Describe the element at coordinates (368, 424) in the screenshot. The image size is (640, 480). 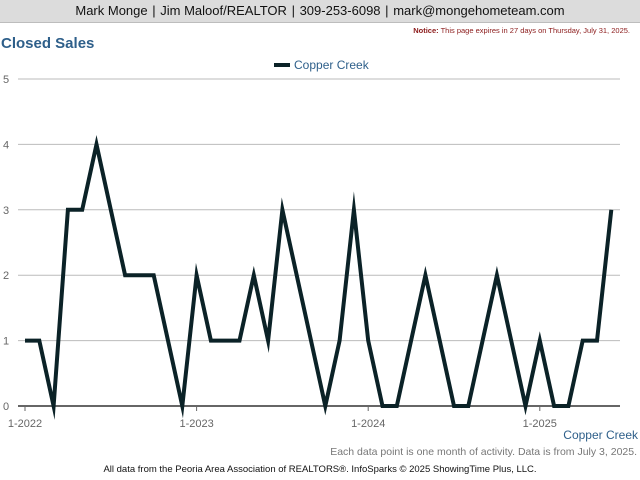
I see `x-tick-label: 1-2024` at that location.